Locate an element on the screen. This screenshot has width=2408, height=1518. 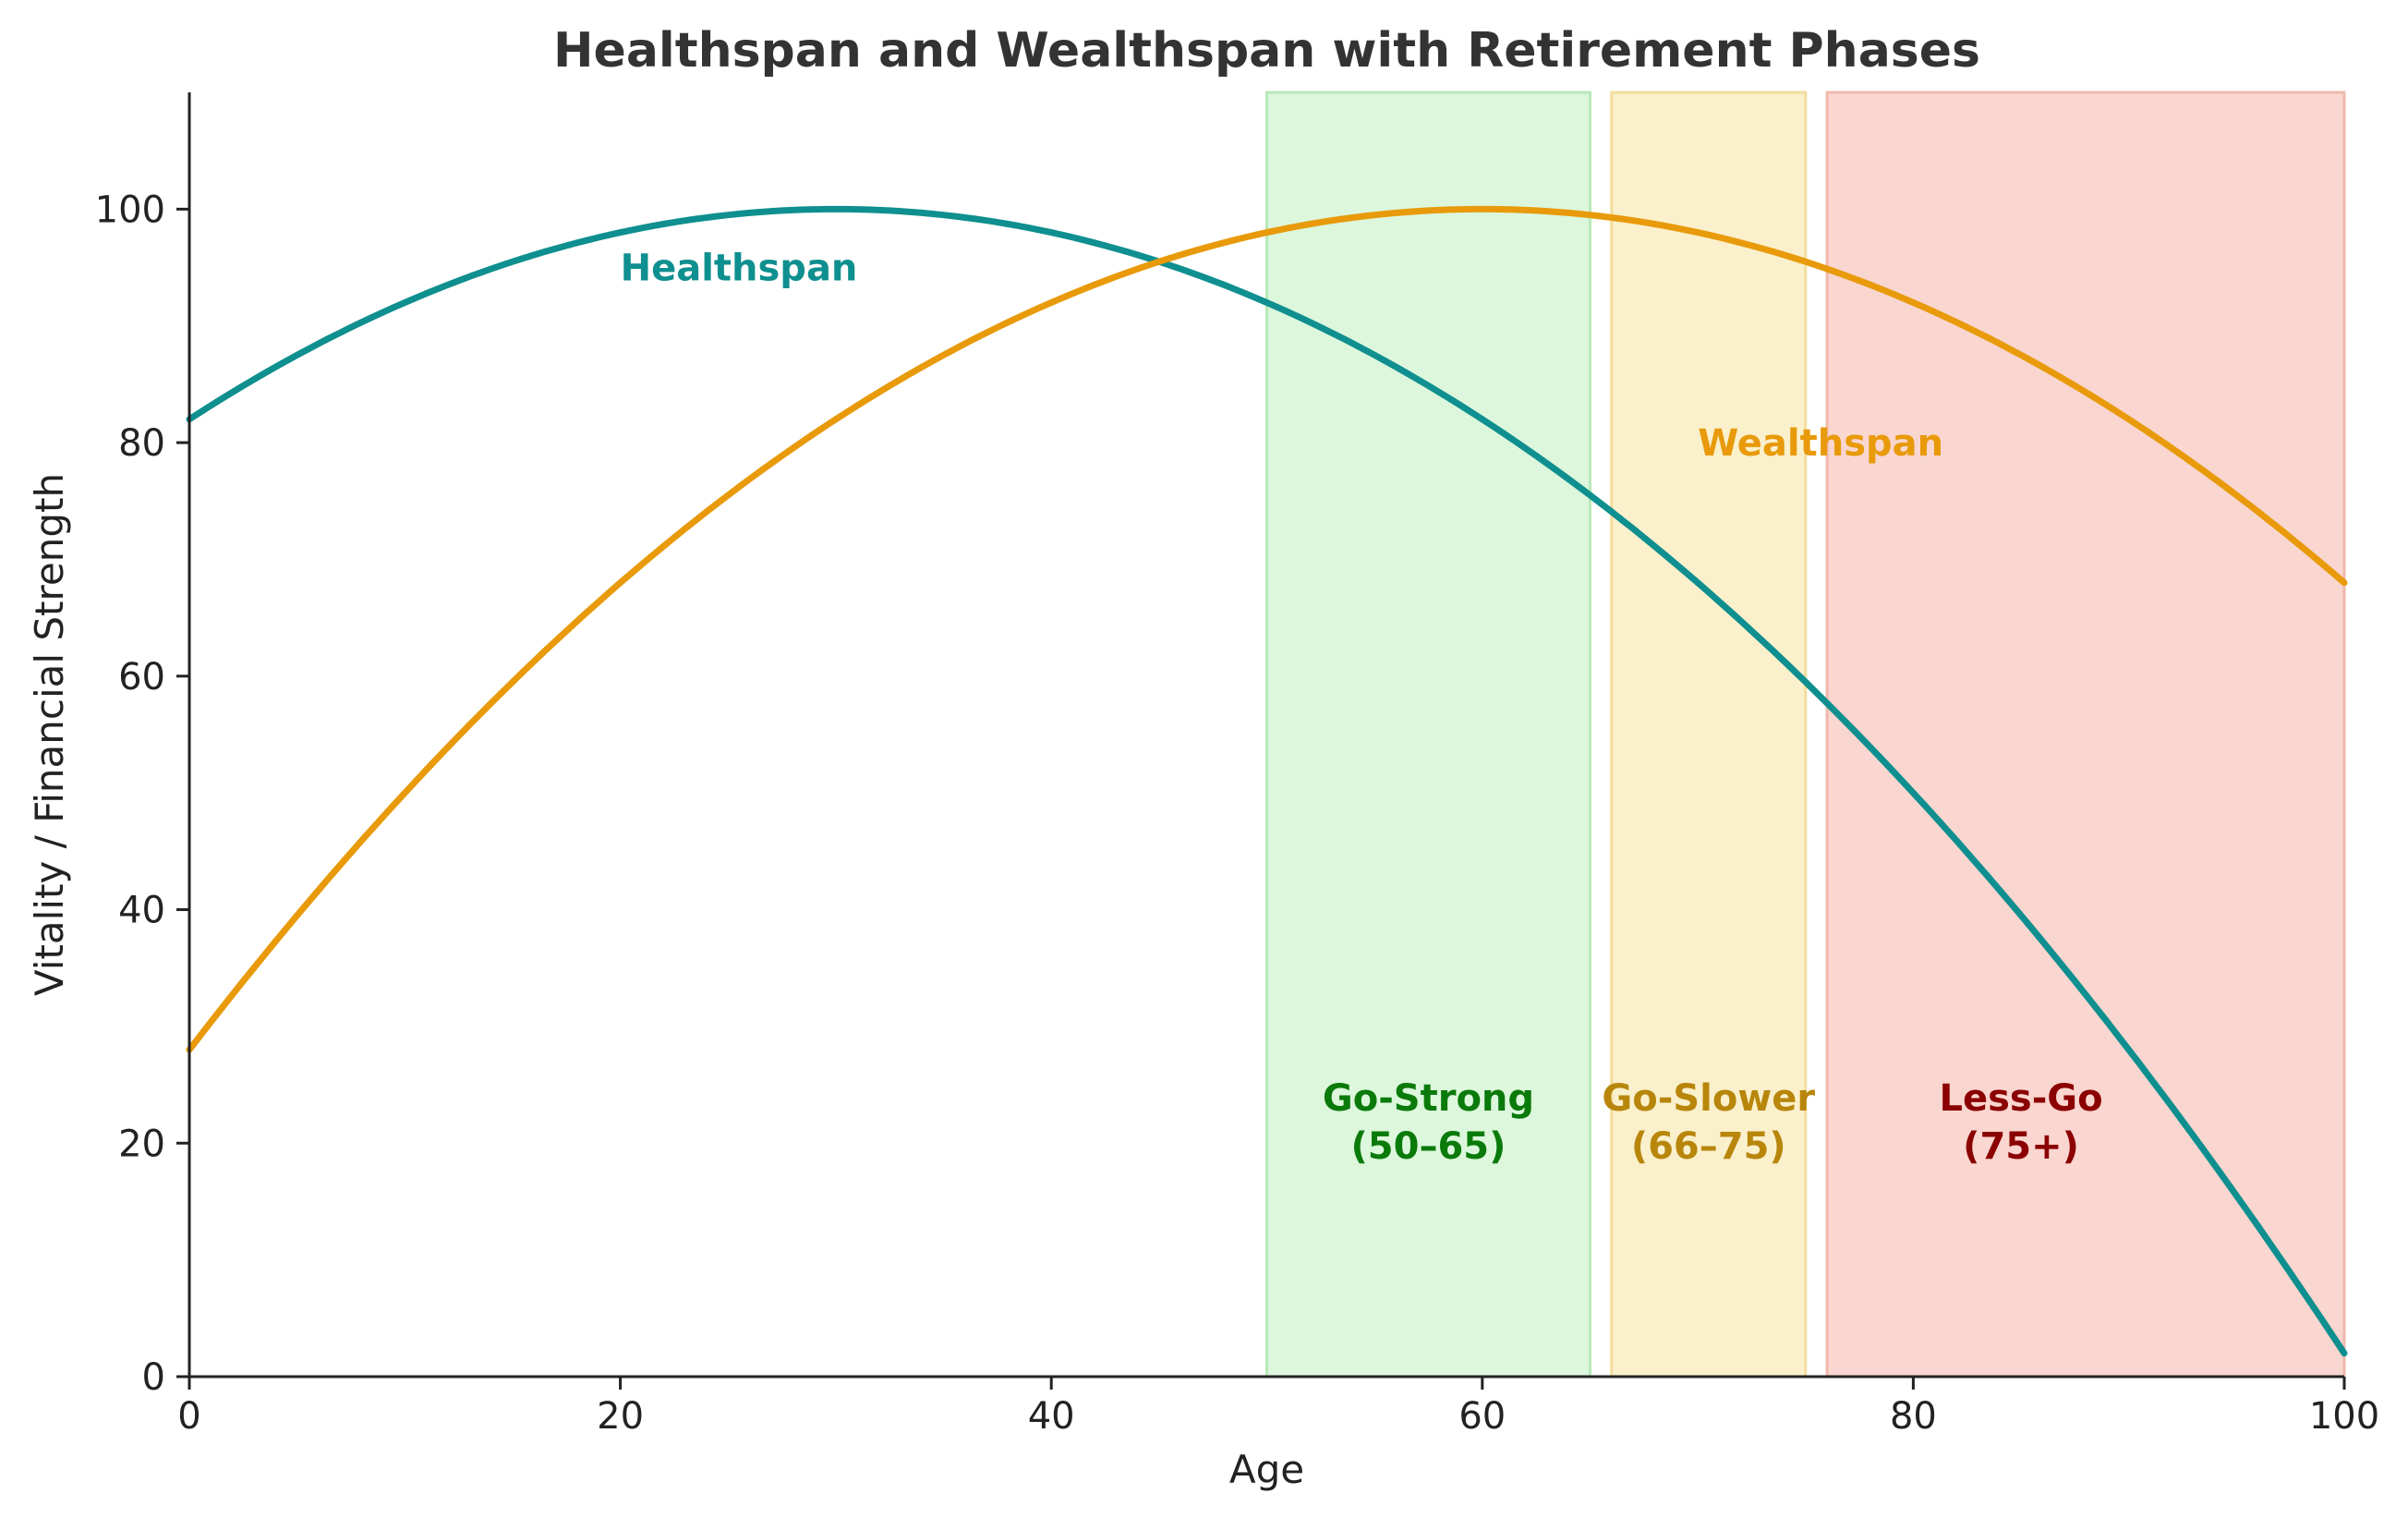
phase-label-0: Go-Strong (50–65) is located at coordinates (1428, 1122).